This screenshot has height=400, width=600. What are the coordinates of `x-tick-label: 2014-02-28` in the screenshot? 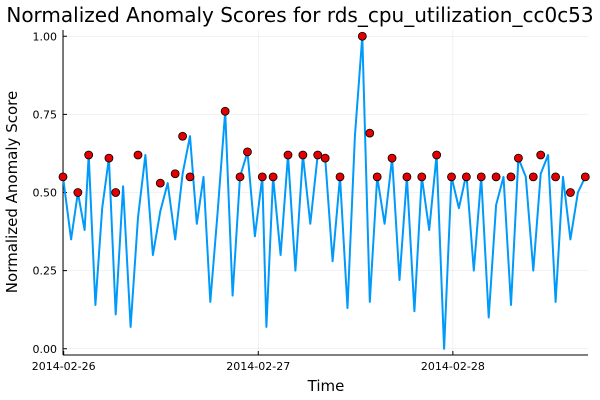 It's located at (453, 366).